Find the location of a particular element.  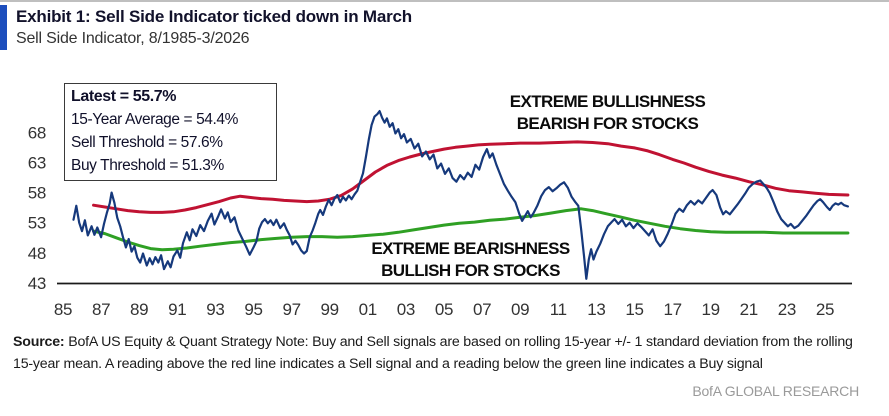

y-tick-label: 58 is located at coordinates (37, 193).